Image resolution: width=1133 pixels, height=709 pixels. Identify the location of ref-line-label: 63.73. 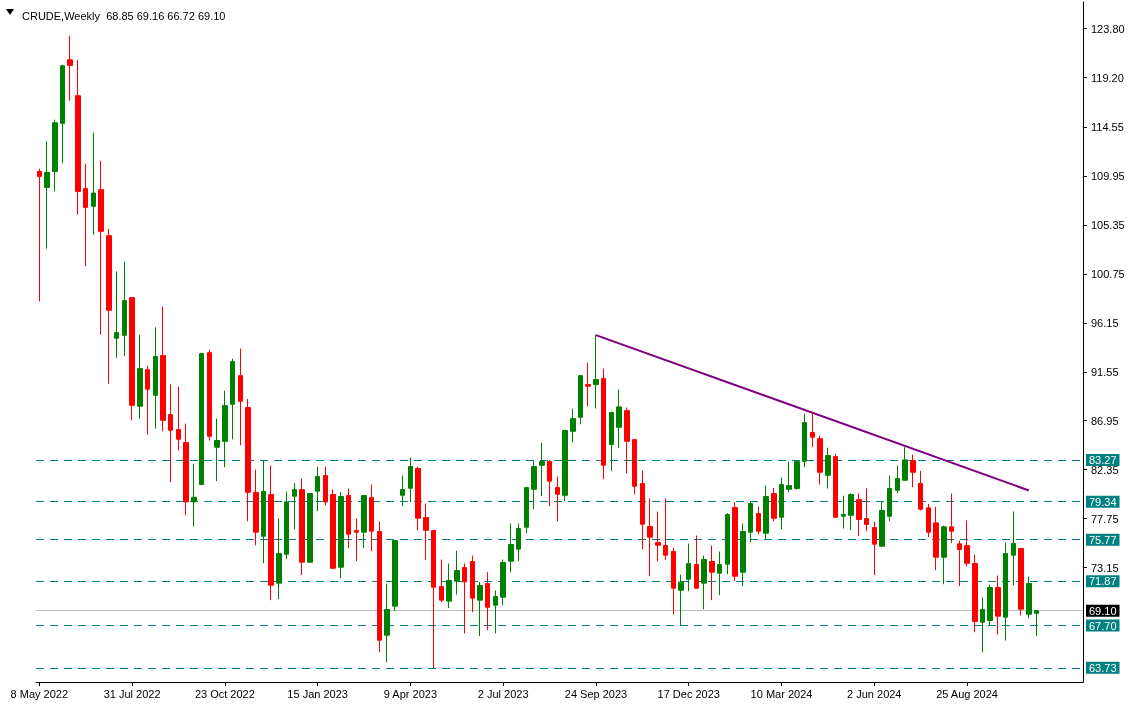
(1103, 667).